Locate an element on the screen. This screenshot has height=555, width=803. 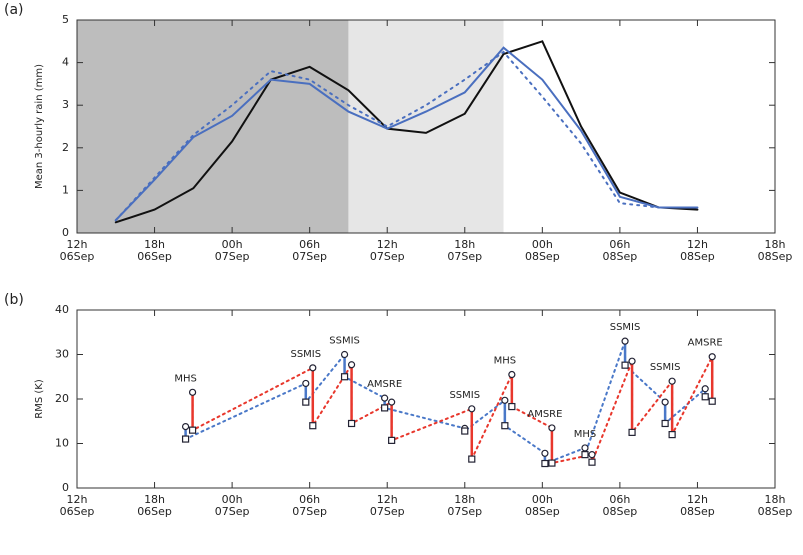
y-tick-label: 10 is located at coordinates (62, 443).